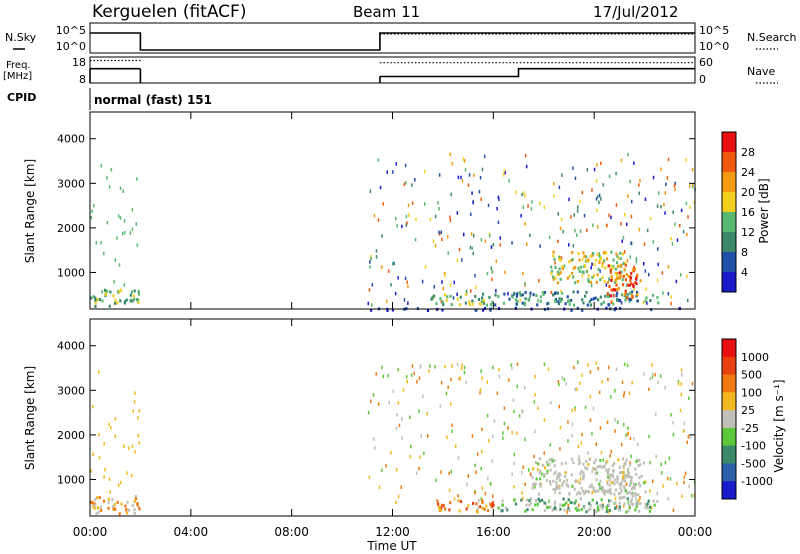 This screenshot has height=554, width=800. I want to click on colorbar-tick-label: 16, so click(748, 212).